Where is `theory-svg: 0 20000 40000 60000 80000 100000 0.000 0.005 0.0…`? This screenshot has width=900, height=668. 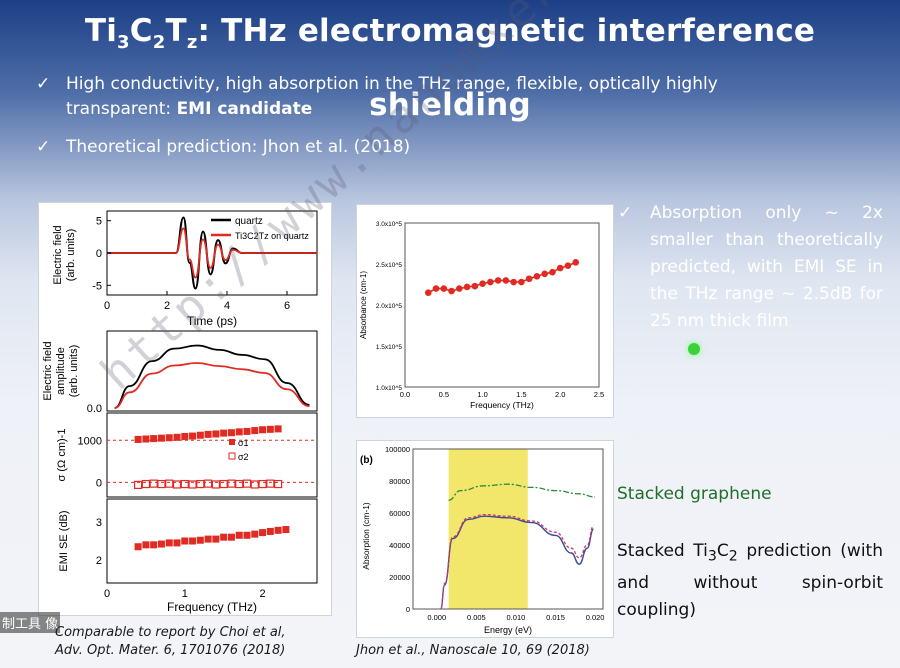 theory-svg: 0 20000 40000 60000 80000 100000 0.000 0.005 0.0… is located at coordinates (482, 540).